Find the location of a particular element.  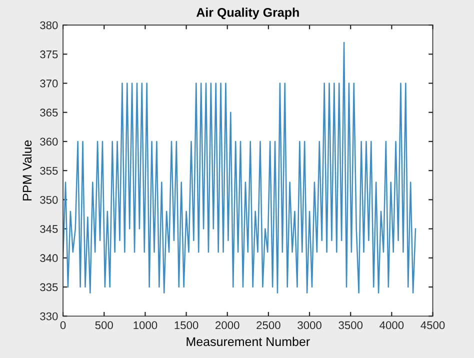

x-tick-label: 2000 is located at coordinates (228, 325).